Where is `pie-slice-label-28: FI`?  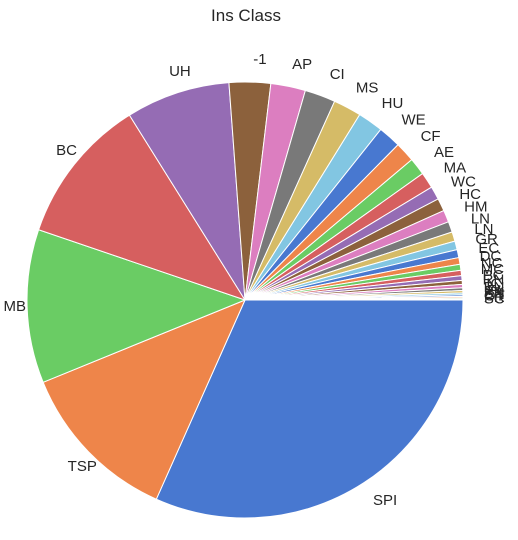 pie-slice-label-28: FI is located at coordinates (493, 290).